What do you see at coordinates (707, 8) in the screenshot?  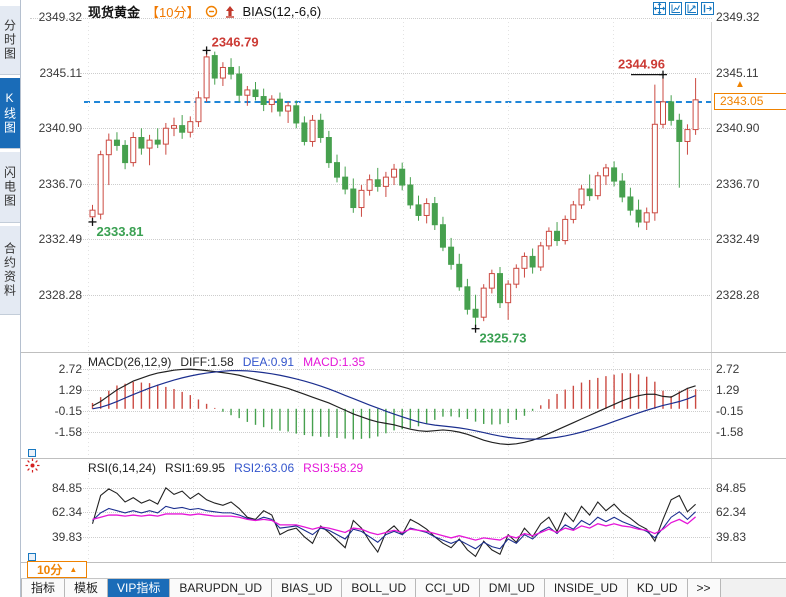 I see `popout-chart-icon` at bounding box center [707, 8].